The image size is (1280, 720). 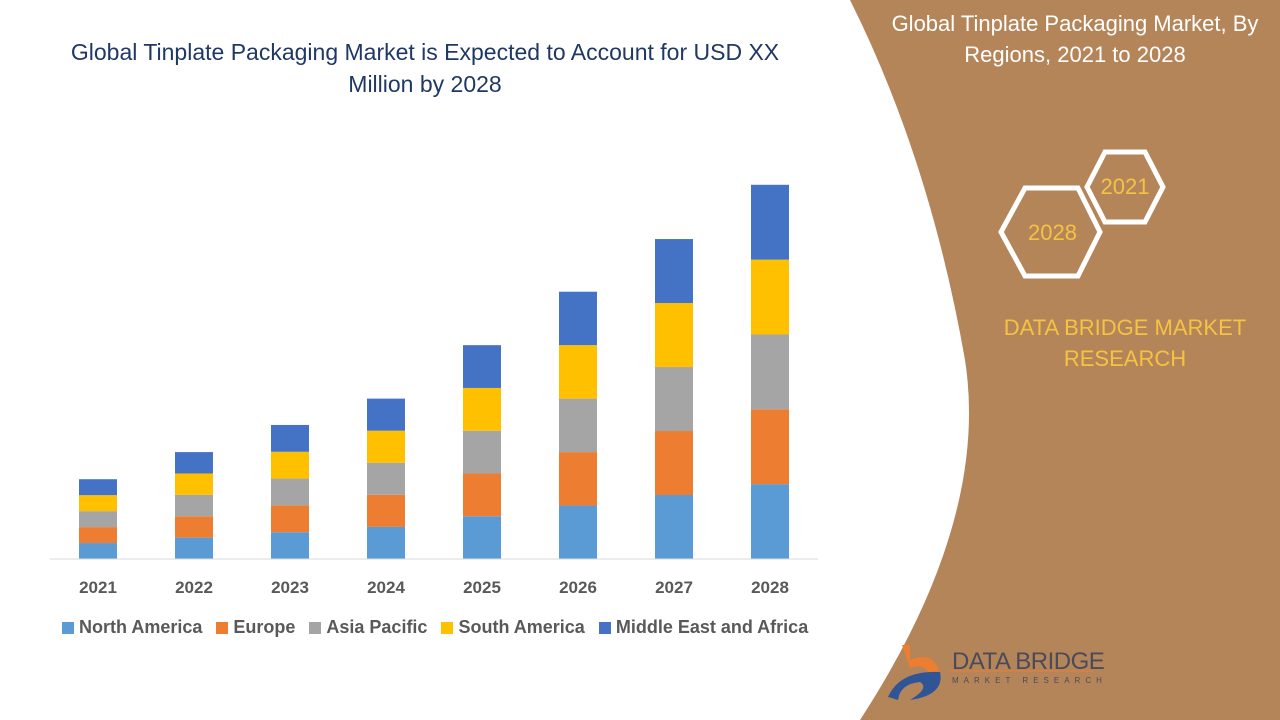 I want to click on hexagon-2028, so click(x=1050, y=232).